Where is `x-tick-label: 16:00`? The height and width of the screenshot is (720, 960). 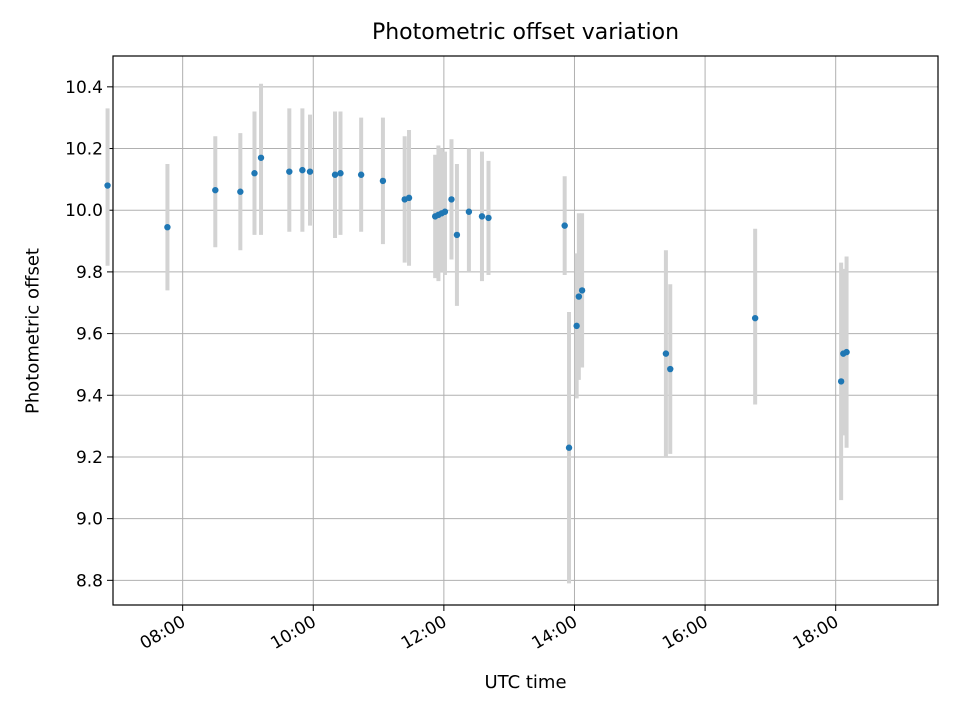 x-tick-label: 16:00 is located at coordinates (685, 633).